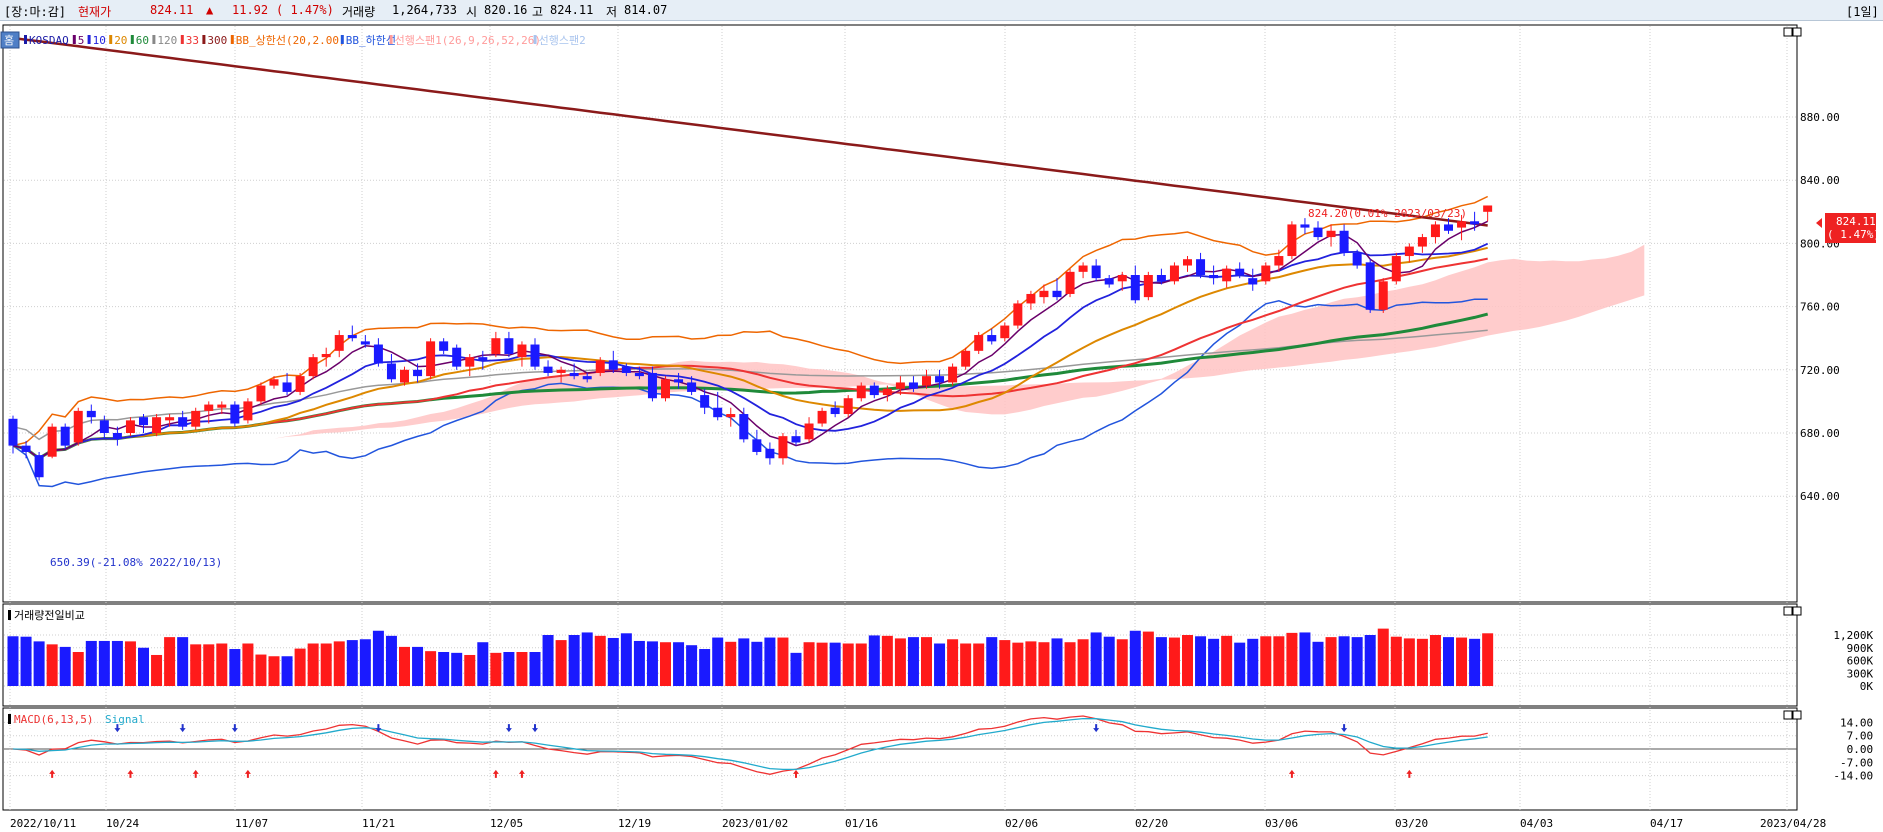  What do you see at coordinates (1797, 32) in the screenshot?
I see `price-panel-close-button` at bounding box center [1797, 32].